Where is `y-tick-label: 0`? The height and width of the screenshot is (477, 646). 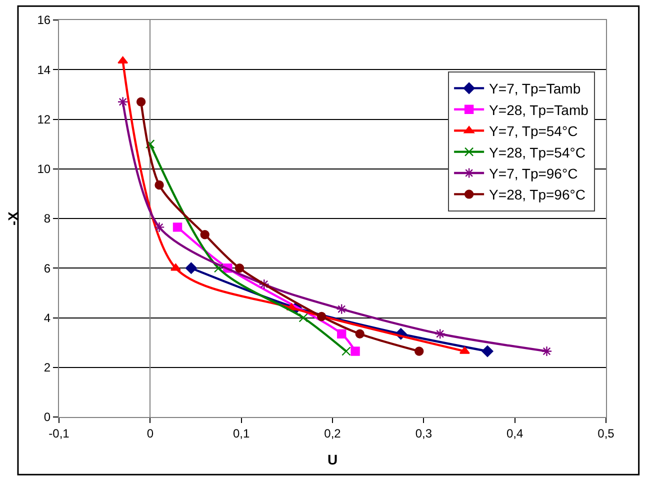
y-tick-label: 0 is located at coordinates (47, 417).